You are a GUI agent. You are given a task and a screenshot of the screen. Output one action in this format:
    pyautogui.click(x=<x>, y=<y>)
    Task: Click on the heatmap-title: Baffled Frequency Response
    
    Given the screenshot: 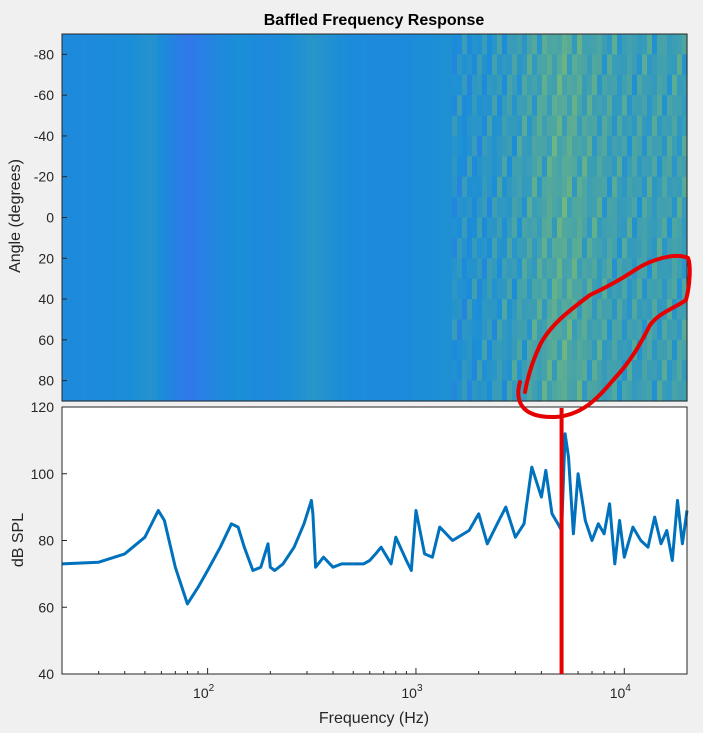 What is the action you would take?
    pyautogui.click(x=374, y=20)
    